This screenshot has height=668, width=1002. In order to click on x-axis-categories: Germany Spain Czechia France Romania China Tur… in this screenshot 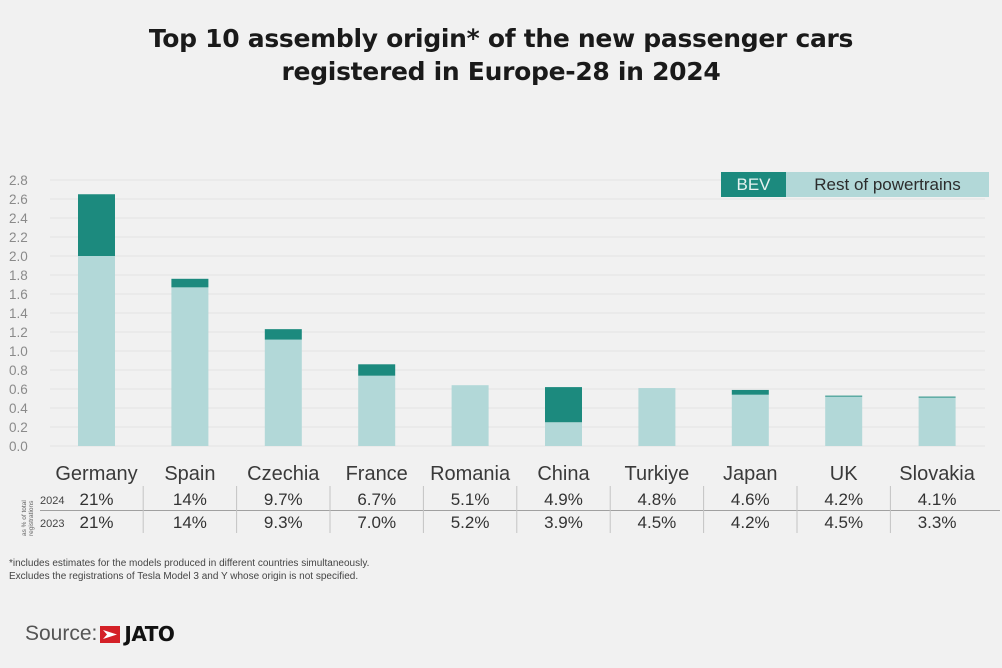, I will do `click(515, 474)`.